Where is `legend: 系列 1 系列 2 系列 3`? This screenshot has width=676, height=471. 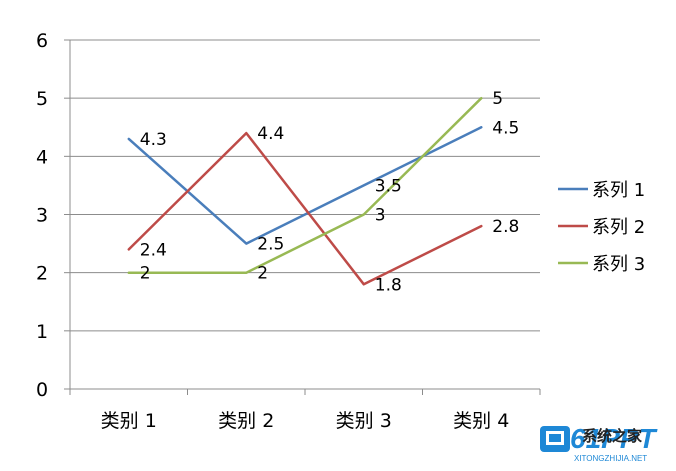 legend: 系列 1 系列 2 系列 3 is located at coordinates (601, 227).